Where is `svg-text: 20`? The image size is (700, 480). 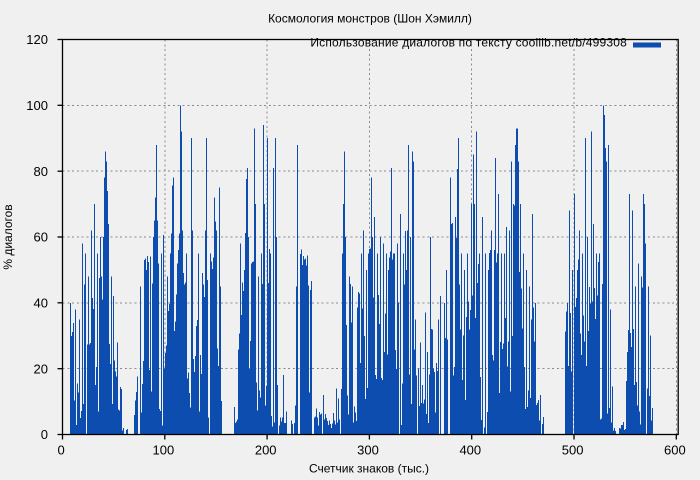
svg-text: 20 is located at coordinates (41, 368).